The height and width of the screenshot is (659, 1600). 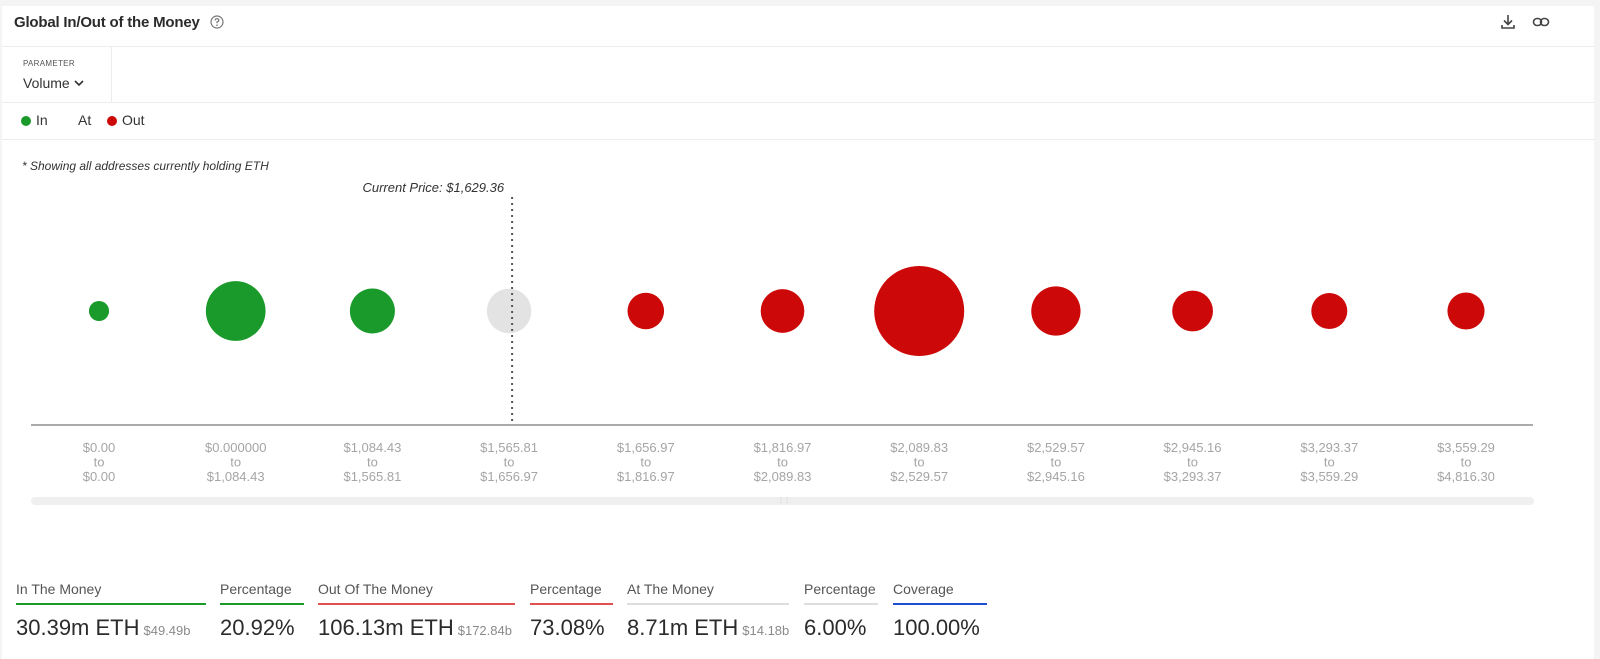 I want to click on summary-stat-value: 6.00%, so click(x=835, y=627).